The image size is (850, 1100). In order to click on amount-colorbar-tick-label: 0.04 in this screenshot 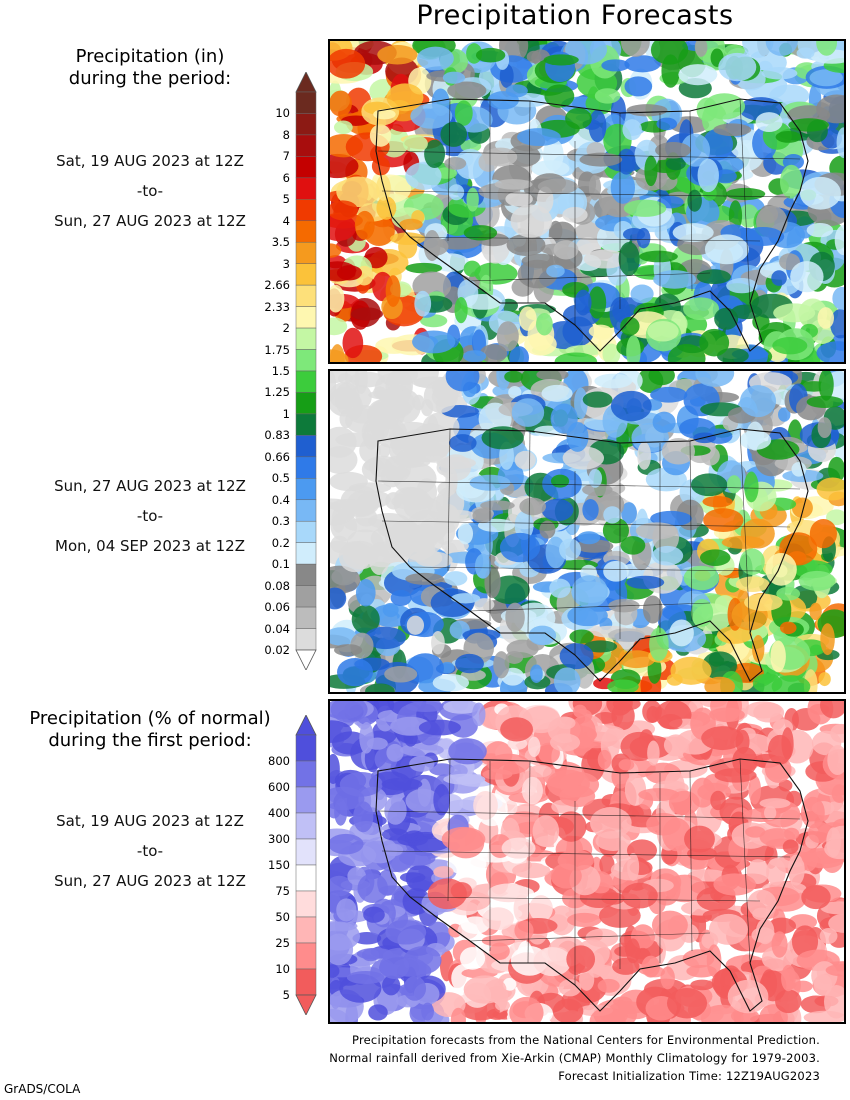, I will do `click(277, 628)`.